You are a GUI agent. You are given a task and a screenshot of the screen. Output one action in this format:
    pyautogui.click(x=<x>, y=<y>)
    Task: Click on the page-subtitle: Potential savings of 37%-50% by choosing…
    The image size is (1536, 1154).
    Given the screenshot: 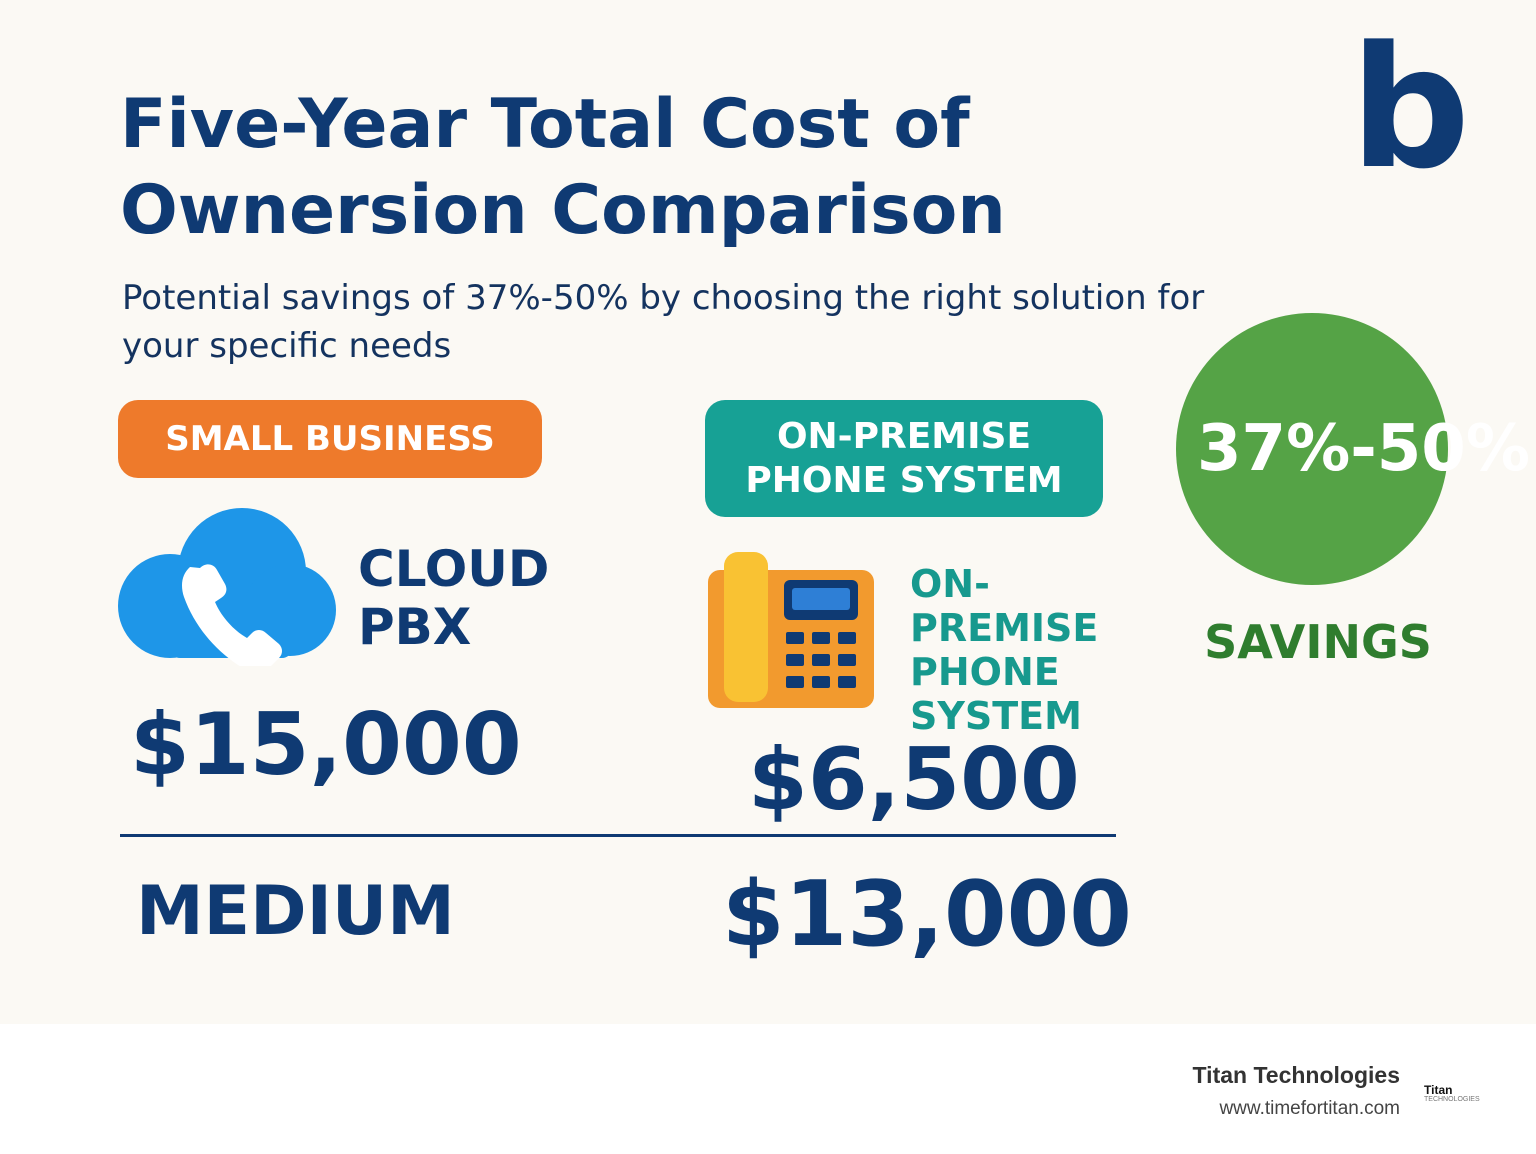 What is the action you would take?
    pyautogui.click(x=663, y=322)
    